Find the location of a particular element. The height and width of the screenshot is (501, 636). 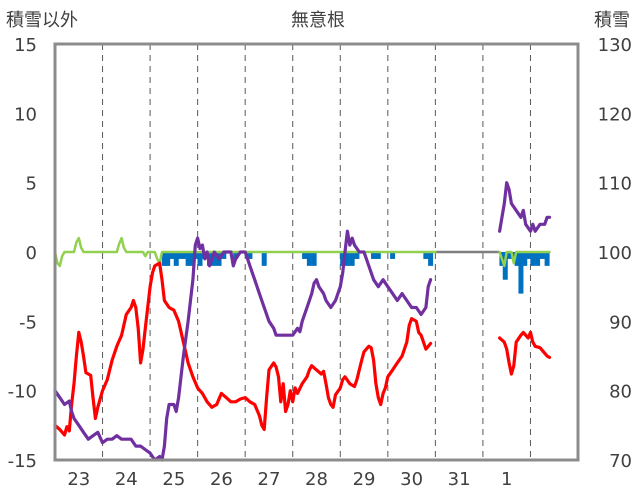

x-tick-5: 28 is located at coordinates (316, 479).